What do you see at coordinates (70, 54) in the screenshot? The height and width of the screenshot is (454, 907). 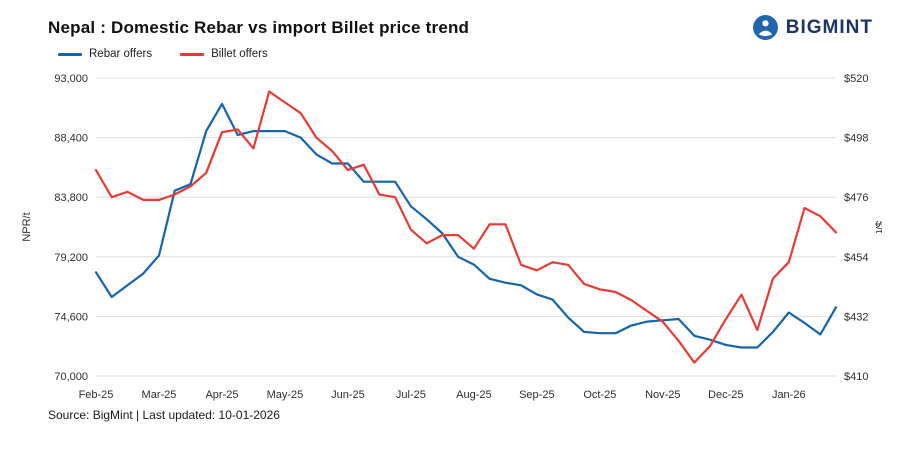 I see `rebar-line-swatch` at bounding box center [70, 54].